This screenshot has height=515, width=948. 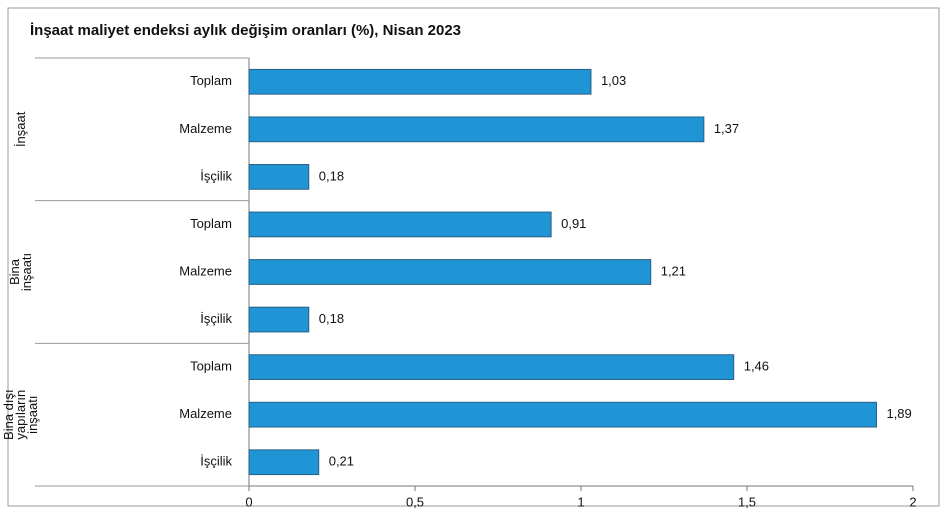 What do you see at coordinates (14, 271) in the screenshot?
I see `group-label-line: Bina` at bounding box center [14, 271].